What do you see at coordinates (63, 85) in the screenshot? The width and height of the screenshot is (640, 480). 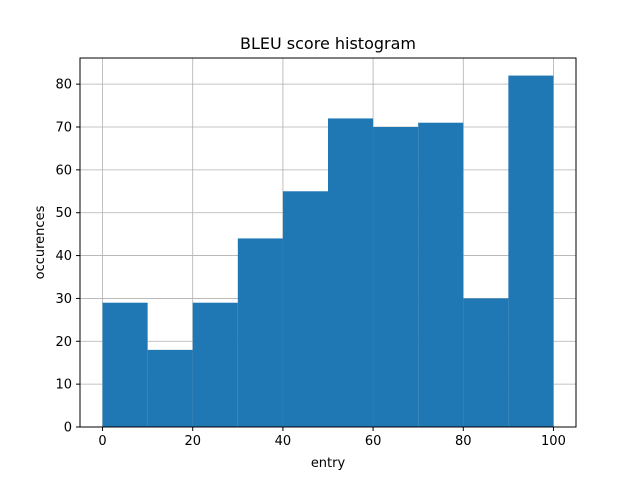 I see `y-tick-label: 80` at bounding box center [63, 85].